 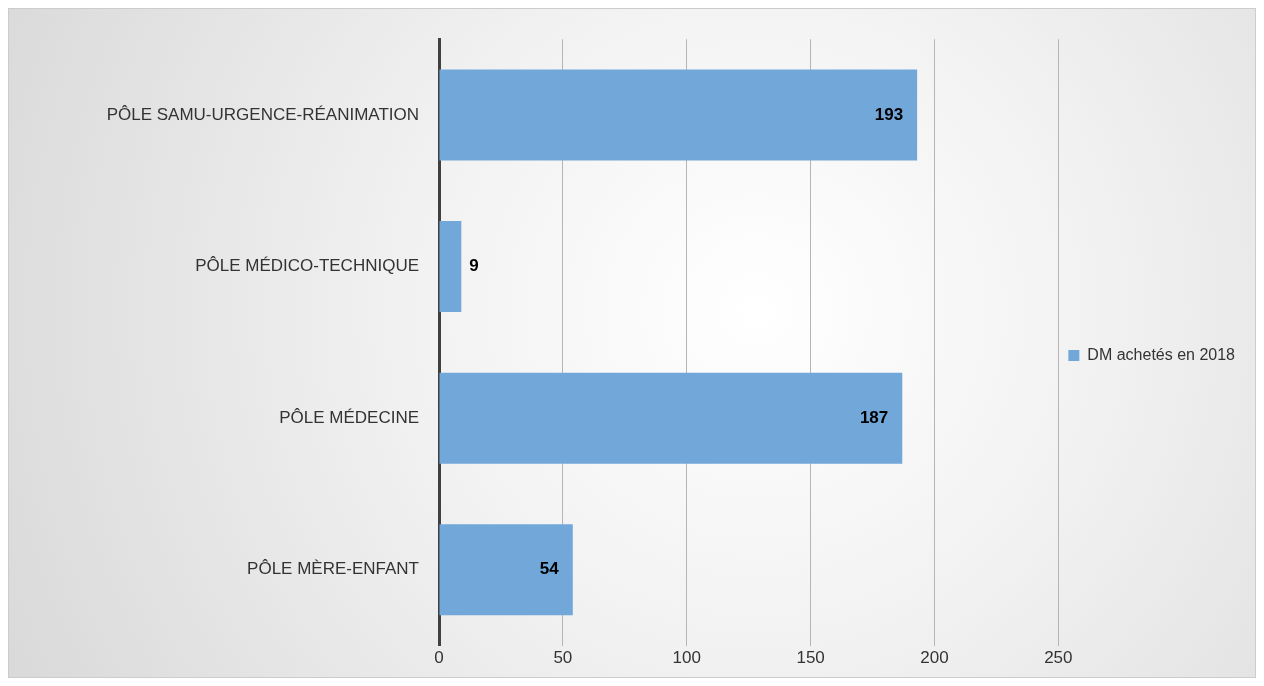 I want to click on data-label: 193, so click(x=889, y=114).